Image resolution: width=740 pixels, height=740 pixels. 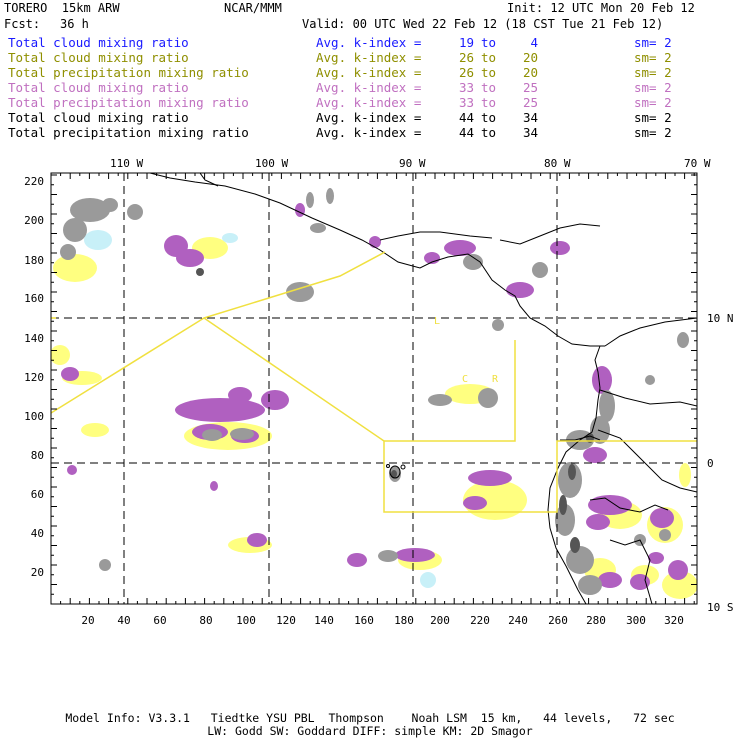 I want to click on x-tick: 40, so click(x=123, y=620).